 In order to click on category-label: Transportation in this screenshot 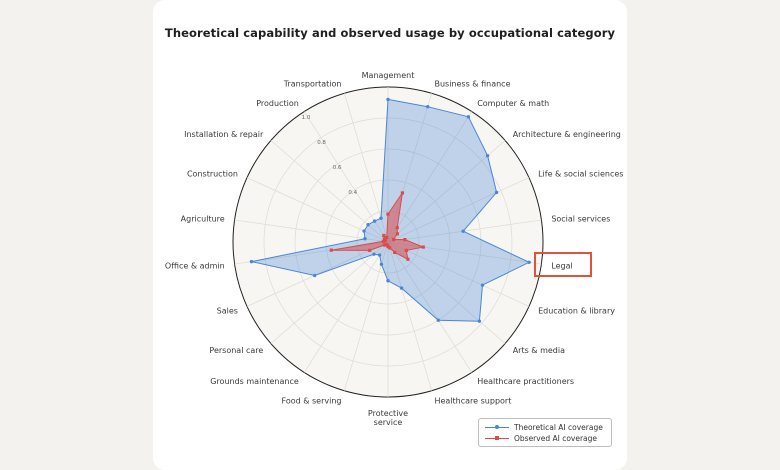, I will do `click(312, 84)`.